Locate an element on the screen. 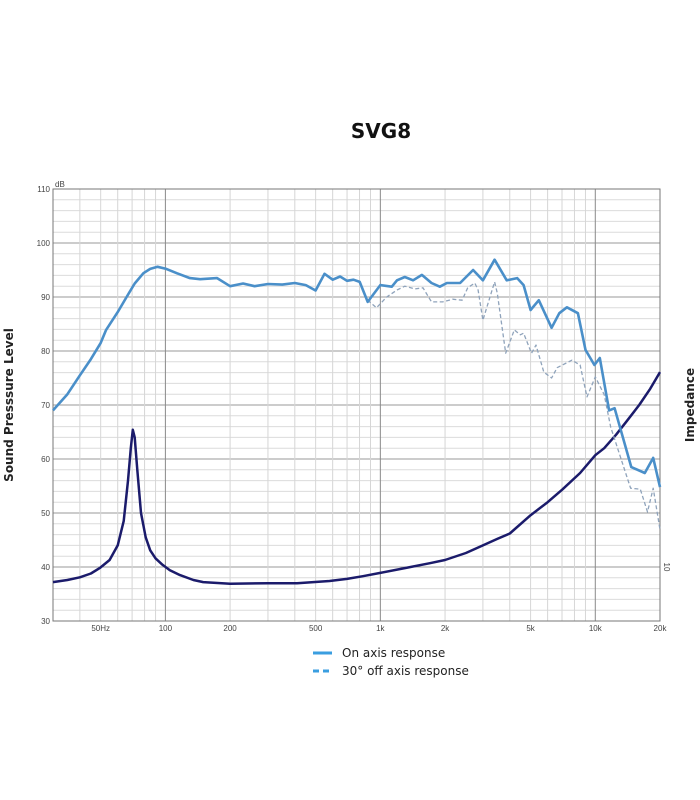 The height and width of the screenshot is (800, 700). y-axis-ticks: 30 40 50 60 70 80 90 100 110 is located at coordinates (44, 405).